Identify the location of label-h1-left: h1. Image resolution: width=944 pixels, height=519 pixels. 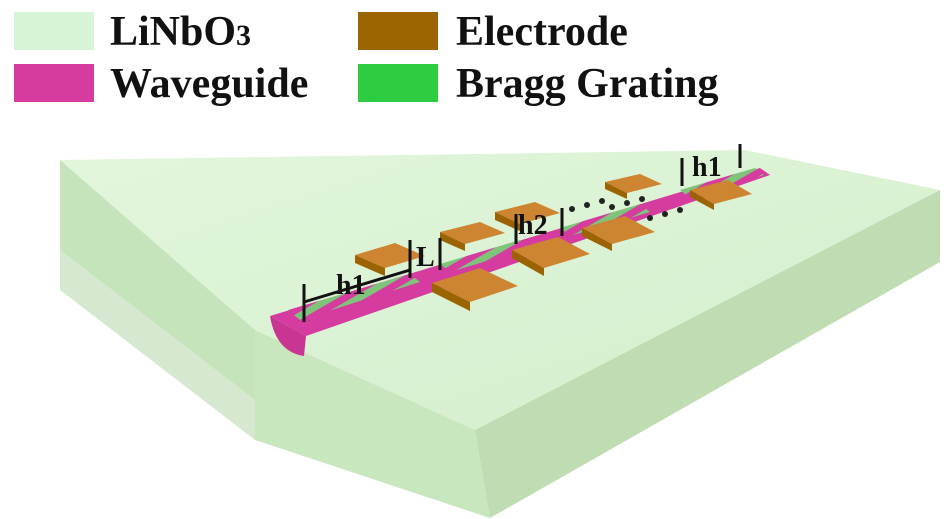
(351, 285).